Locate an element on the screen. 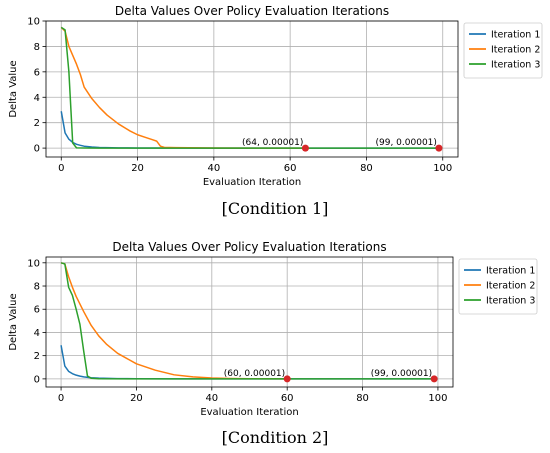 The height and width of the screenshot is (453, 550). chart-caption-condition-1: [Condition 1] is located at coordinates (275, 208).